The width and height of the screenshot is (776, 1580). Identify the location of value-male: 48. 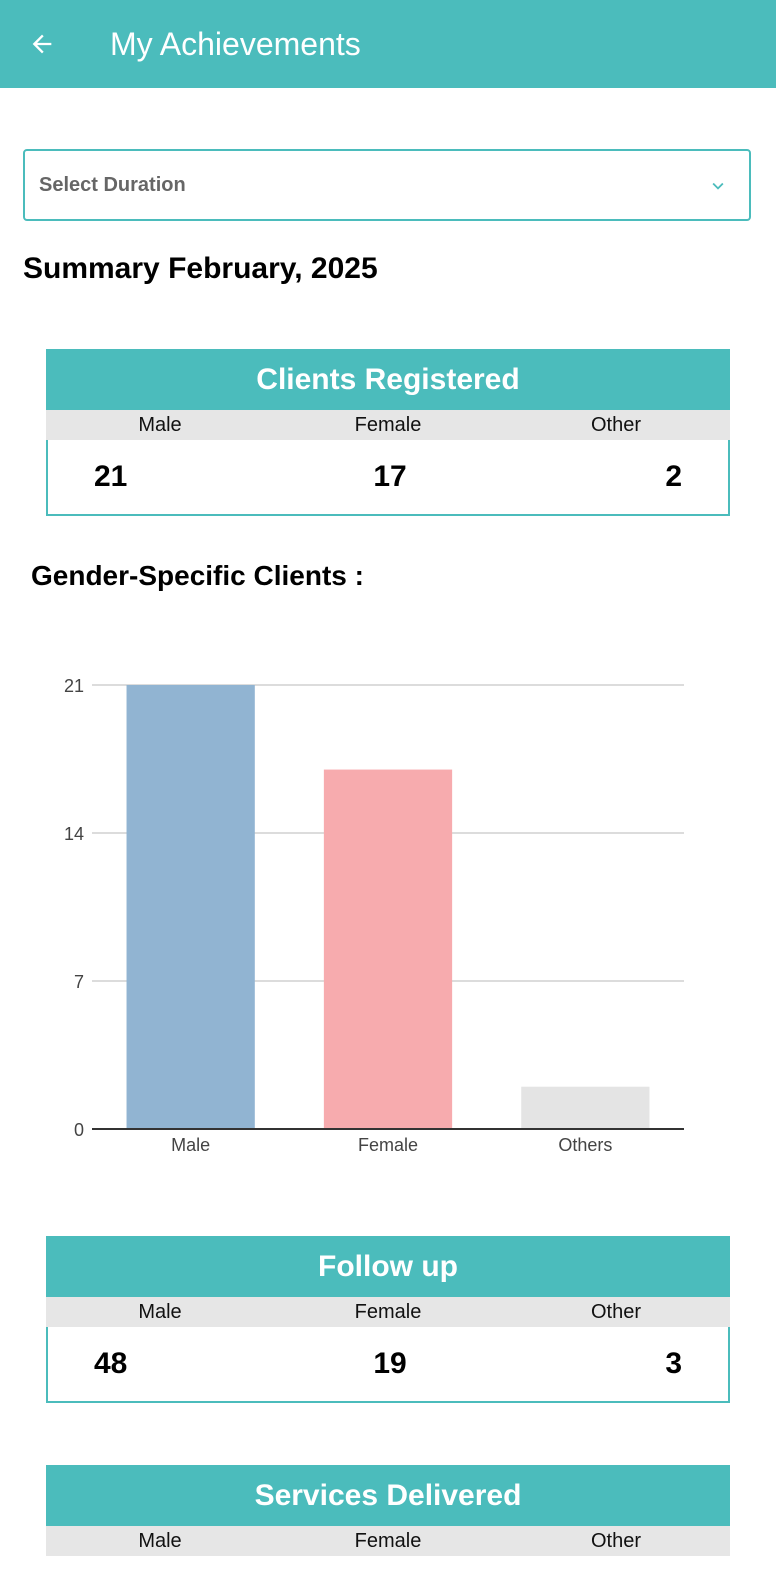
(111, 1363).